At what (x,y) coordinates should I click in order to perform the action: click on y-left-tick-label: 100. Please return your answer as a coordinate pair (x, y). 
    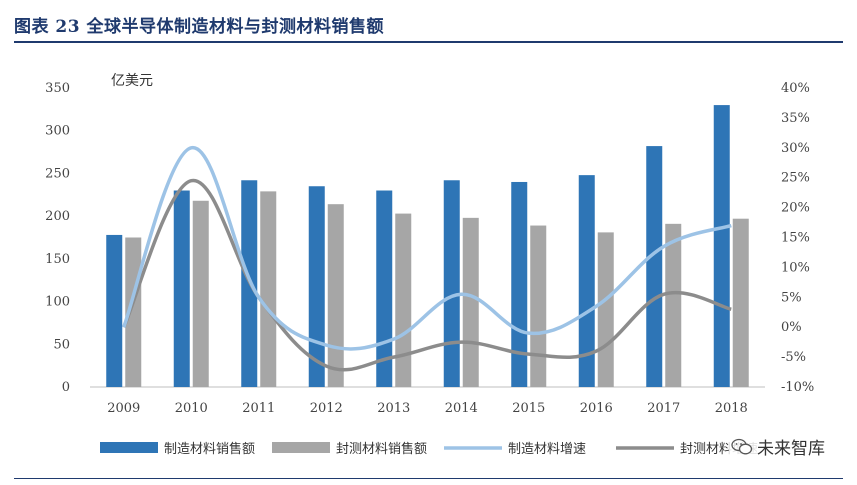
    Looking at the image, I should click on (57, 302).